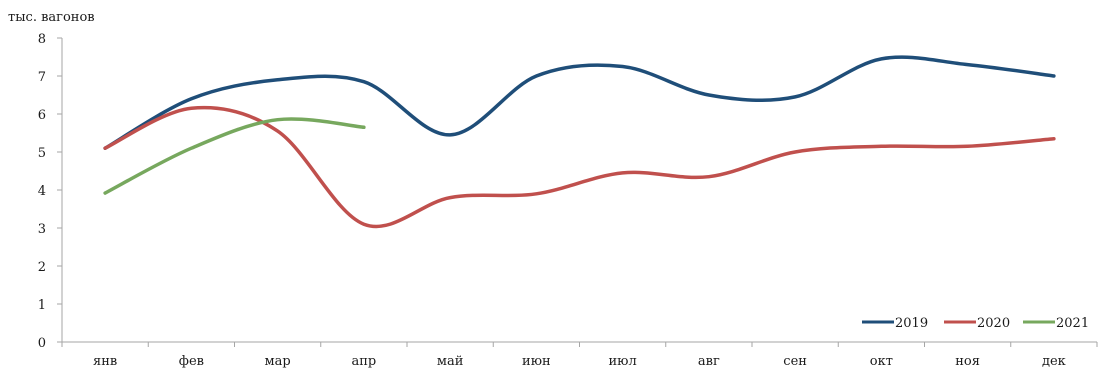 This screenshot has height=372, width=1109. I want to click on x-tick-label: фев, so click(191, 361).